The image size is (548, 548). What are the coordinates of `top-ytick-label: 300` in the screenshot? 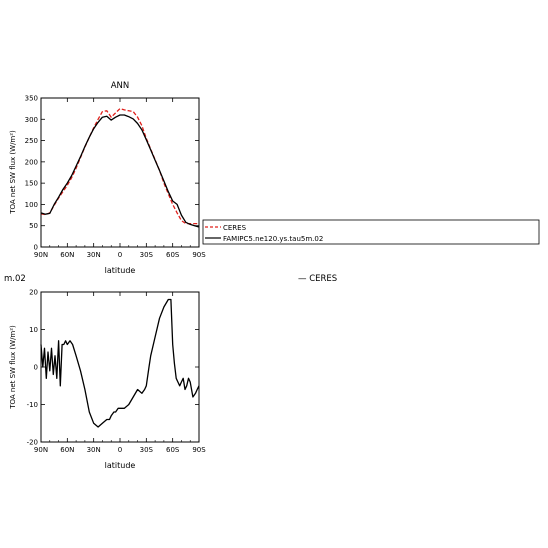 It's located at (31, 120).